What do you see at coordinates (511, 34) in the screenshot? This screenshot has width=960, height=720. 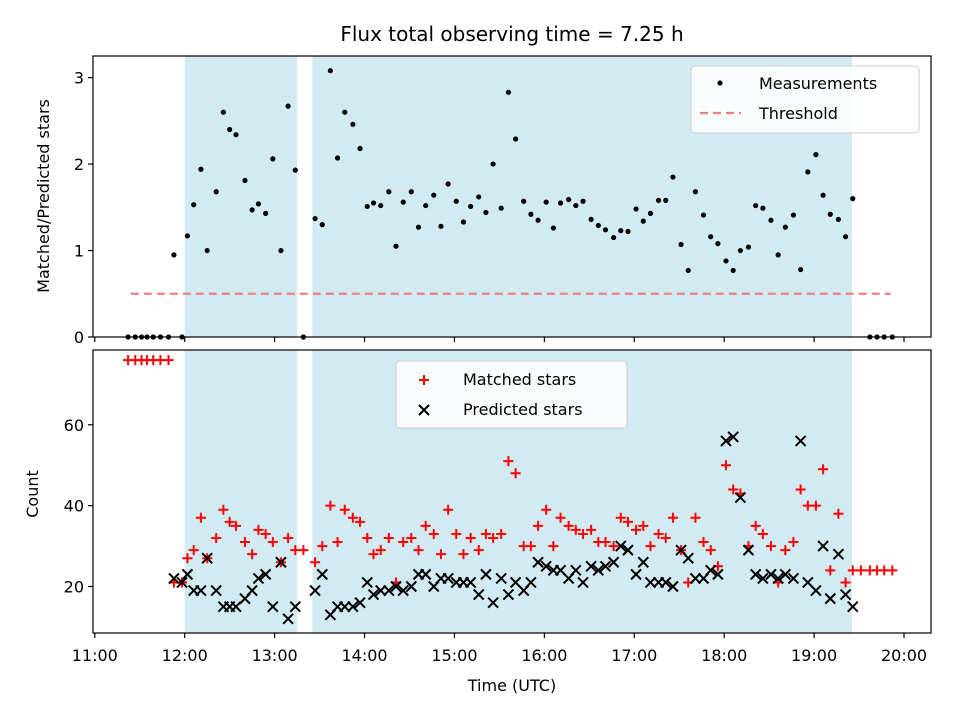 I see `chart-title: Flux total observing time = 7.25 h` at bounding box center [511, 34].